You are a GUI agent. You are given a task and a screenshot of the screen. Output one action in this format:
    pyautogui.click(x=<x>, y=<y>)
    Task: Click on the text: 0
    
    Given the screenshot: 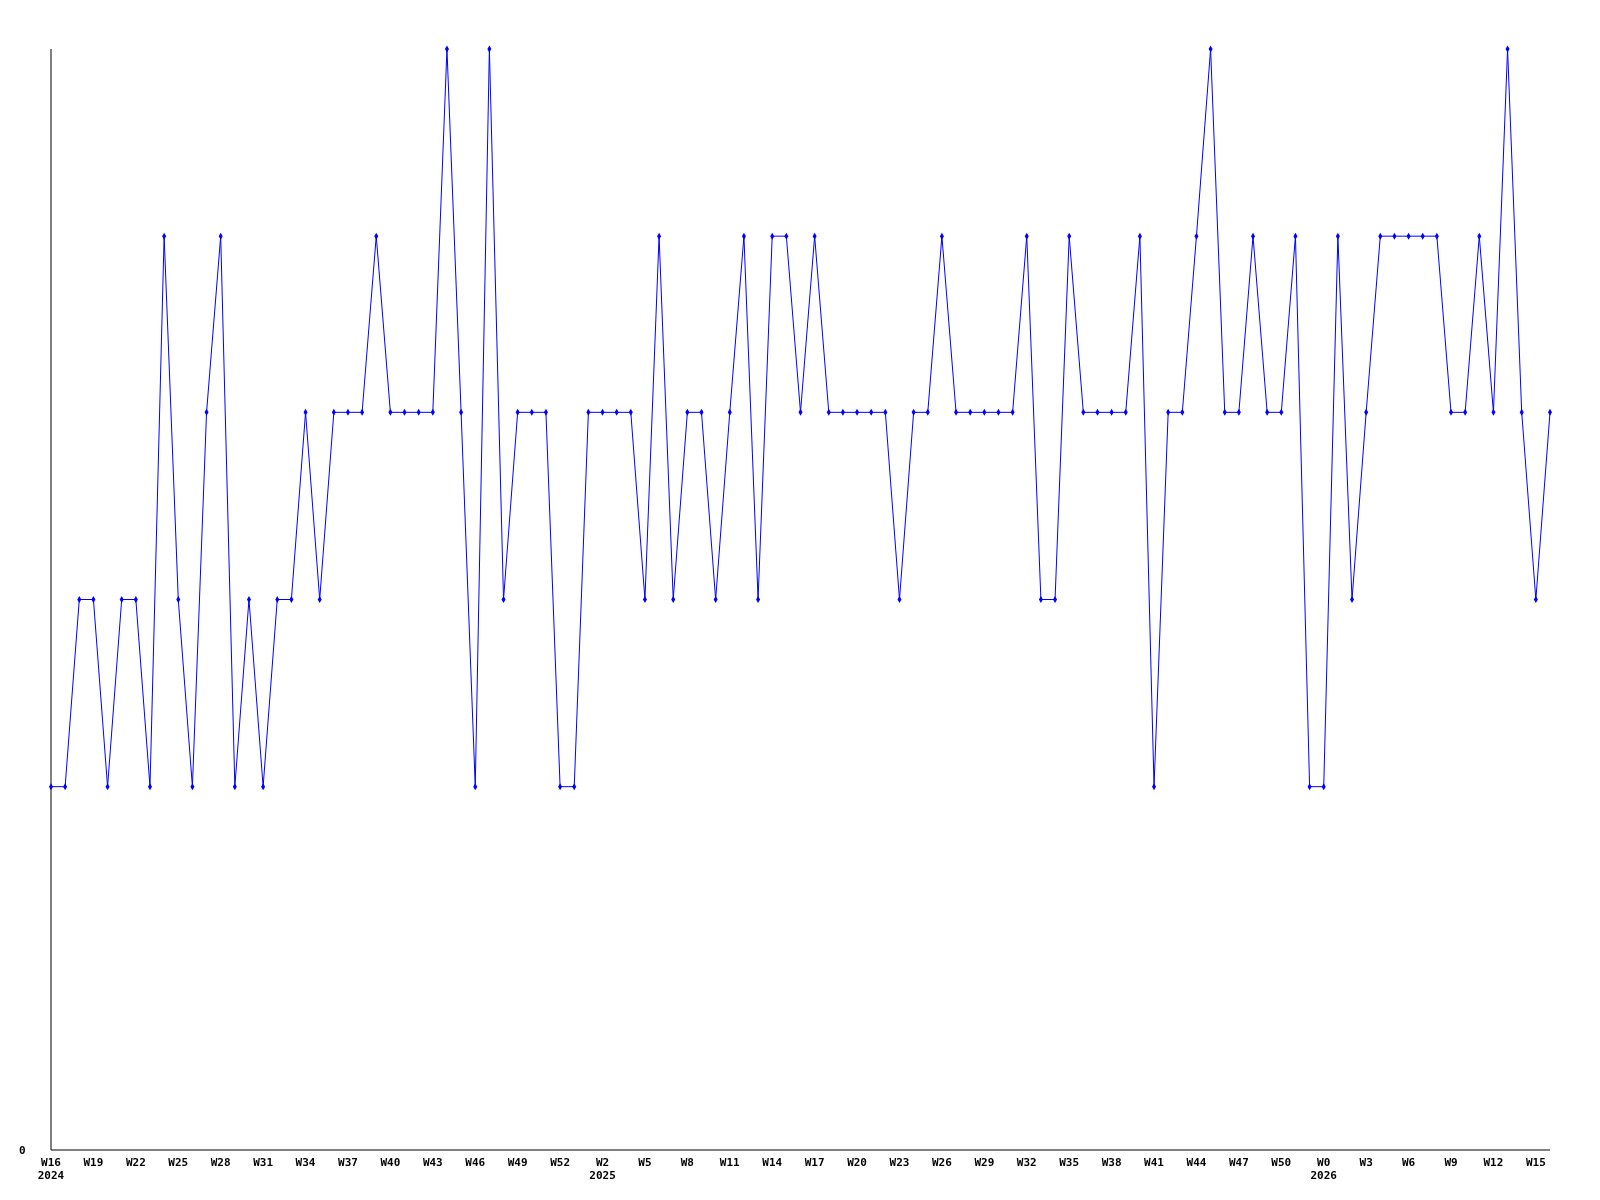 What is the action you would take?
    pyautogui.click(x=22, y=1150)
    